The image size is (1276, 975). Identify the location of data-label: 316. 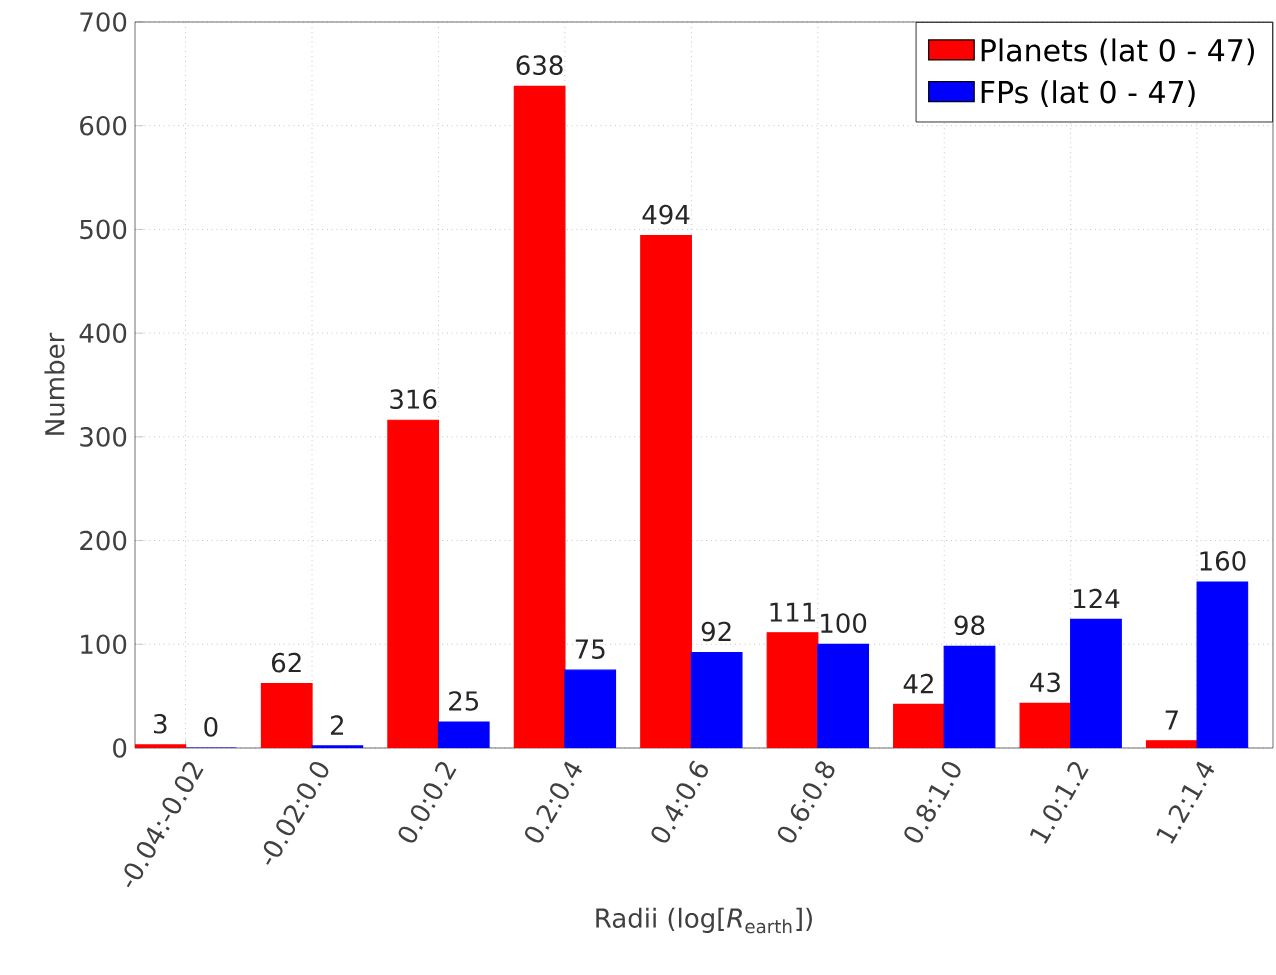
(413, 399).